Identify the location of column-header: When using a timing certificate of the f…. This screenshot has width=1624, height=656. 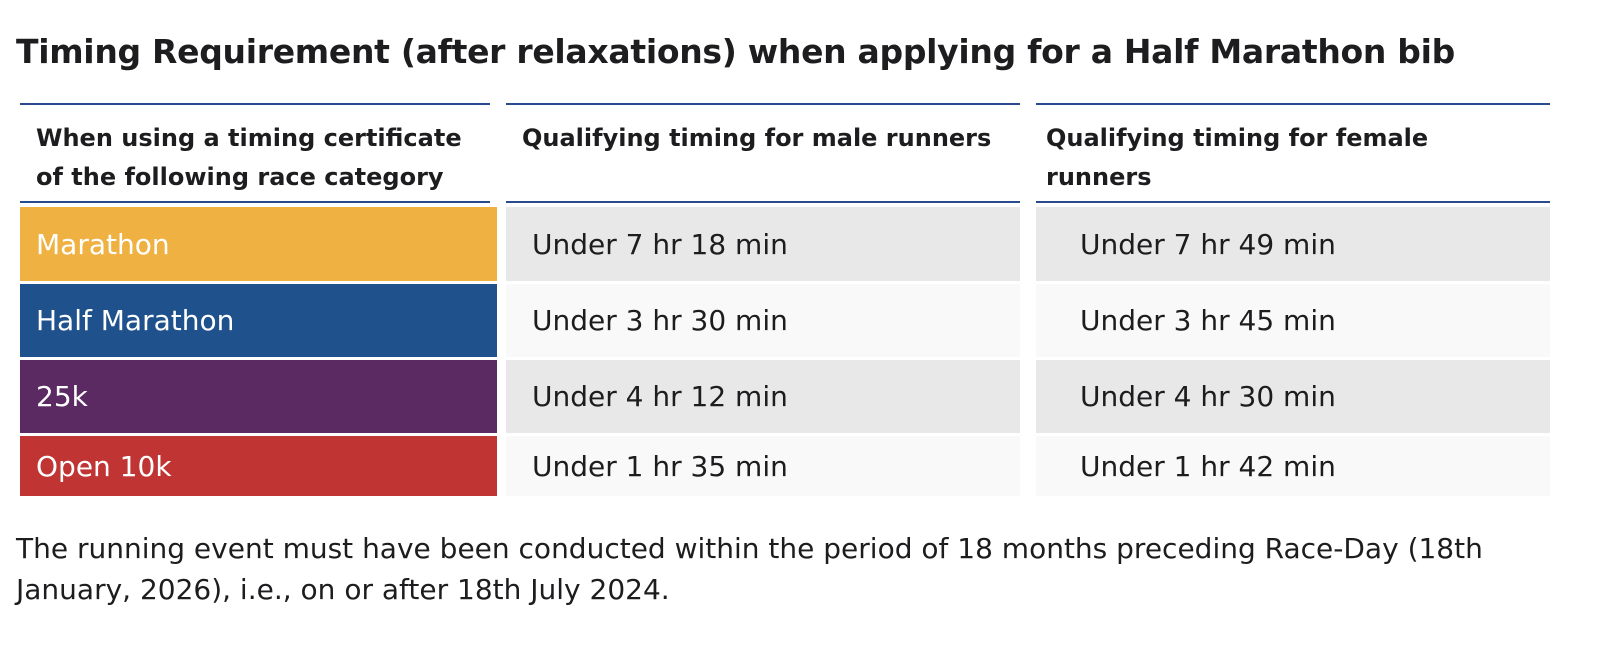
(255, 153).